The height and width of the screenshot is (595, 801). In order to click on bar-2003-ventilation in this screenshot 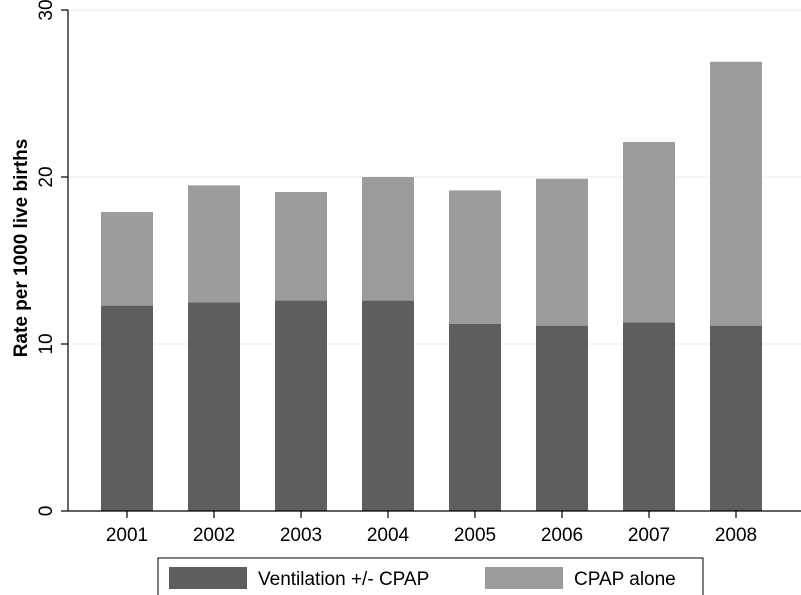, I will do `click(301, 405)`.